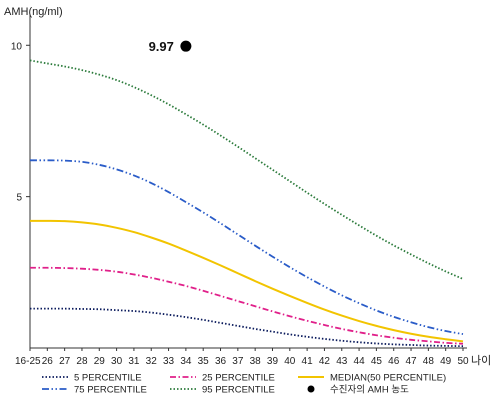 Image resolution: width=500 pixels, height=400 pixels. I want to click on x-tick-label: 48, so click(429, 361).